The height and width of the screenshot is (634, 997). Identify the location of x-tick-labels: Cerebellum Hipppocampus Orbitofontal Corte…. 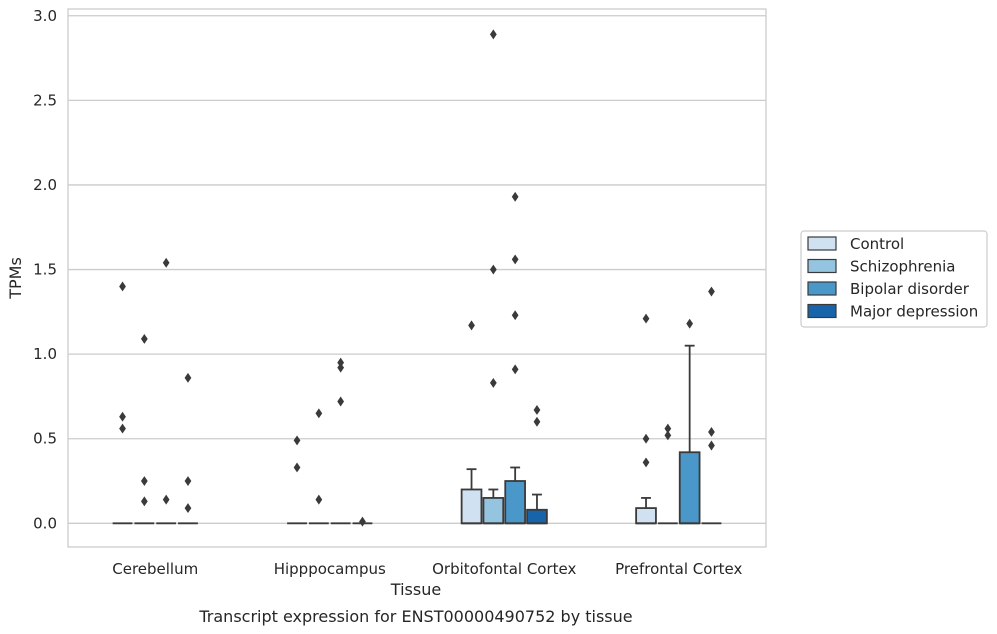
(427, 569).